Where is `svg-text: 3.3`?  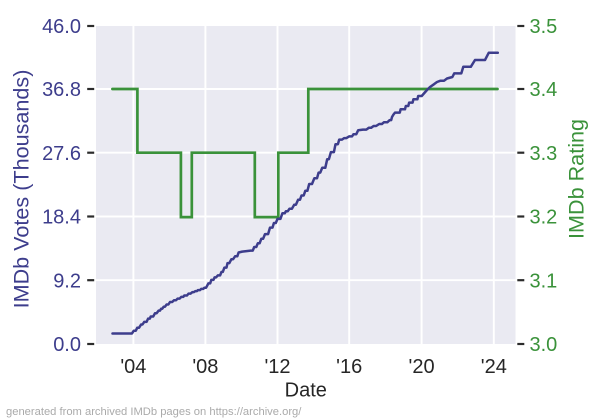
svg-text: 3.3 is located at coordinates (544, 154).